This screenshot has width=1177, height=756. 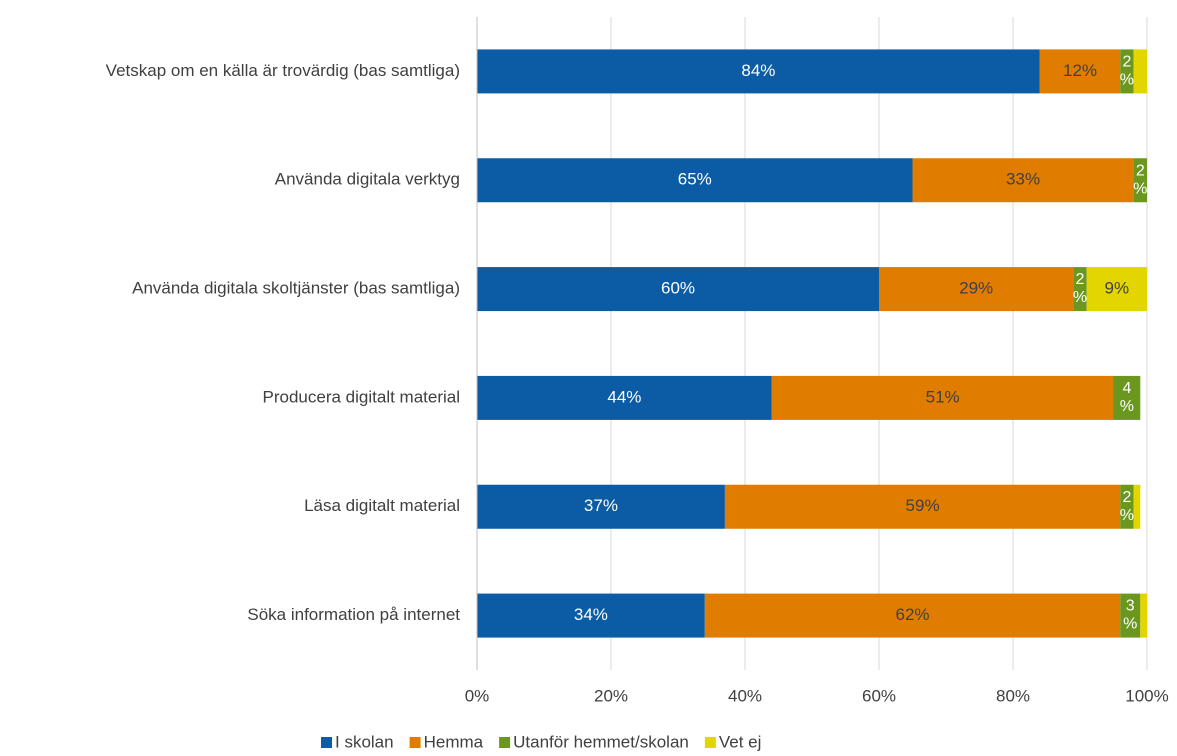 I want to click on data-label: 9%, so click(x=1117, y=288).